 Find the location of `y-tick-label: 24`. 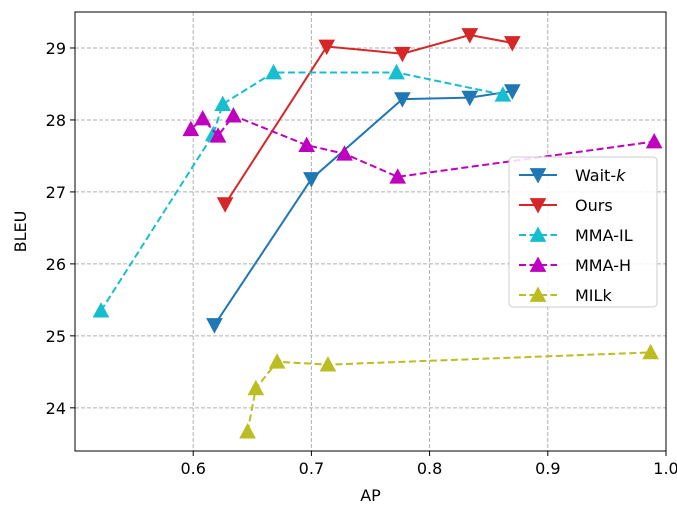

y-tick-label: 24 is located at coordinates (56, 408).